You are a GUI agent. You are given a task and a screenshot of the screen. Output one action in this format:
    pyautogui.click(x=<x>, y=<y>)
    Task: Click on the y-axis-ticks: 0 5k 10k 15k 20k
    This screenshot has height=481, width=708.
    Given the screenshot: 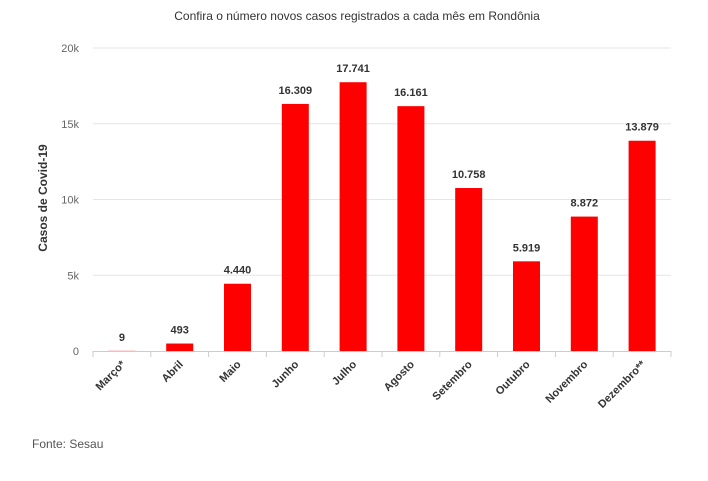 What is the action you would take?
    pyautogui.click(x=70, y=200)
    